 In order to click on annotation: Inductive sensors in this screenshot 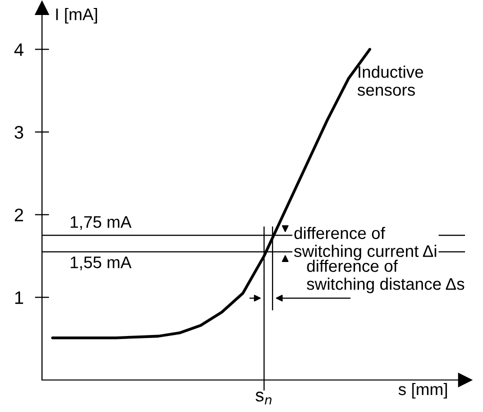, I will do `click(391, 81)`.